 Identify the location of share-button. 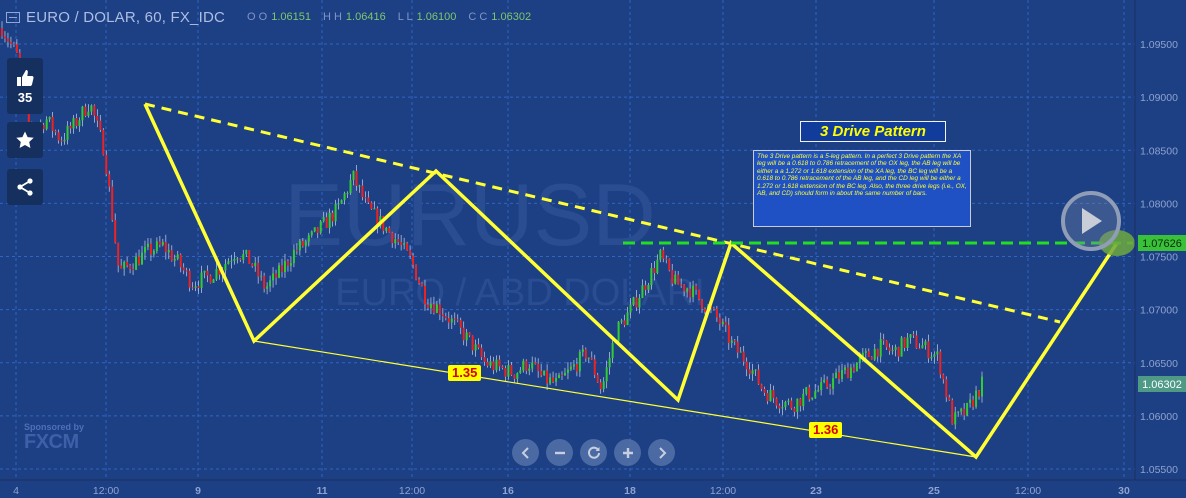
(25, 187).